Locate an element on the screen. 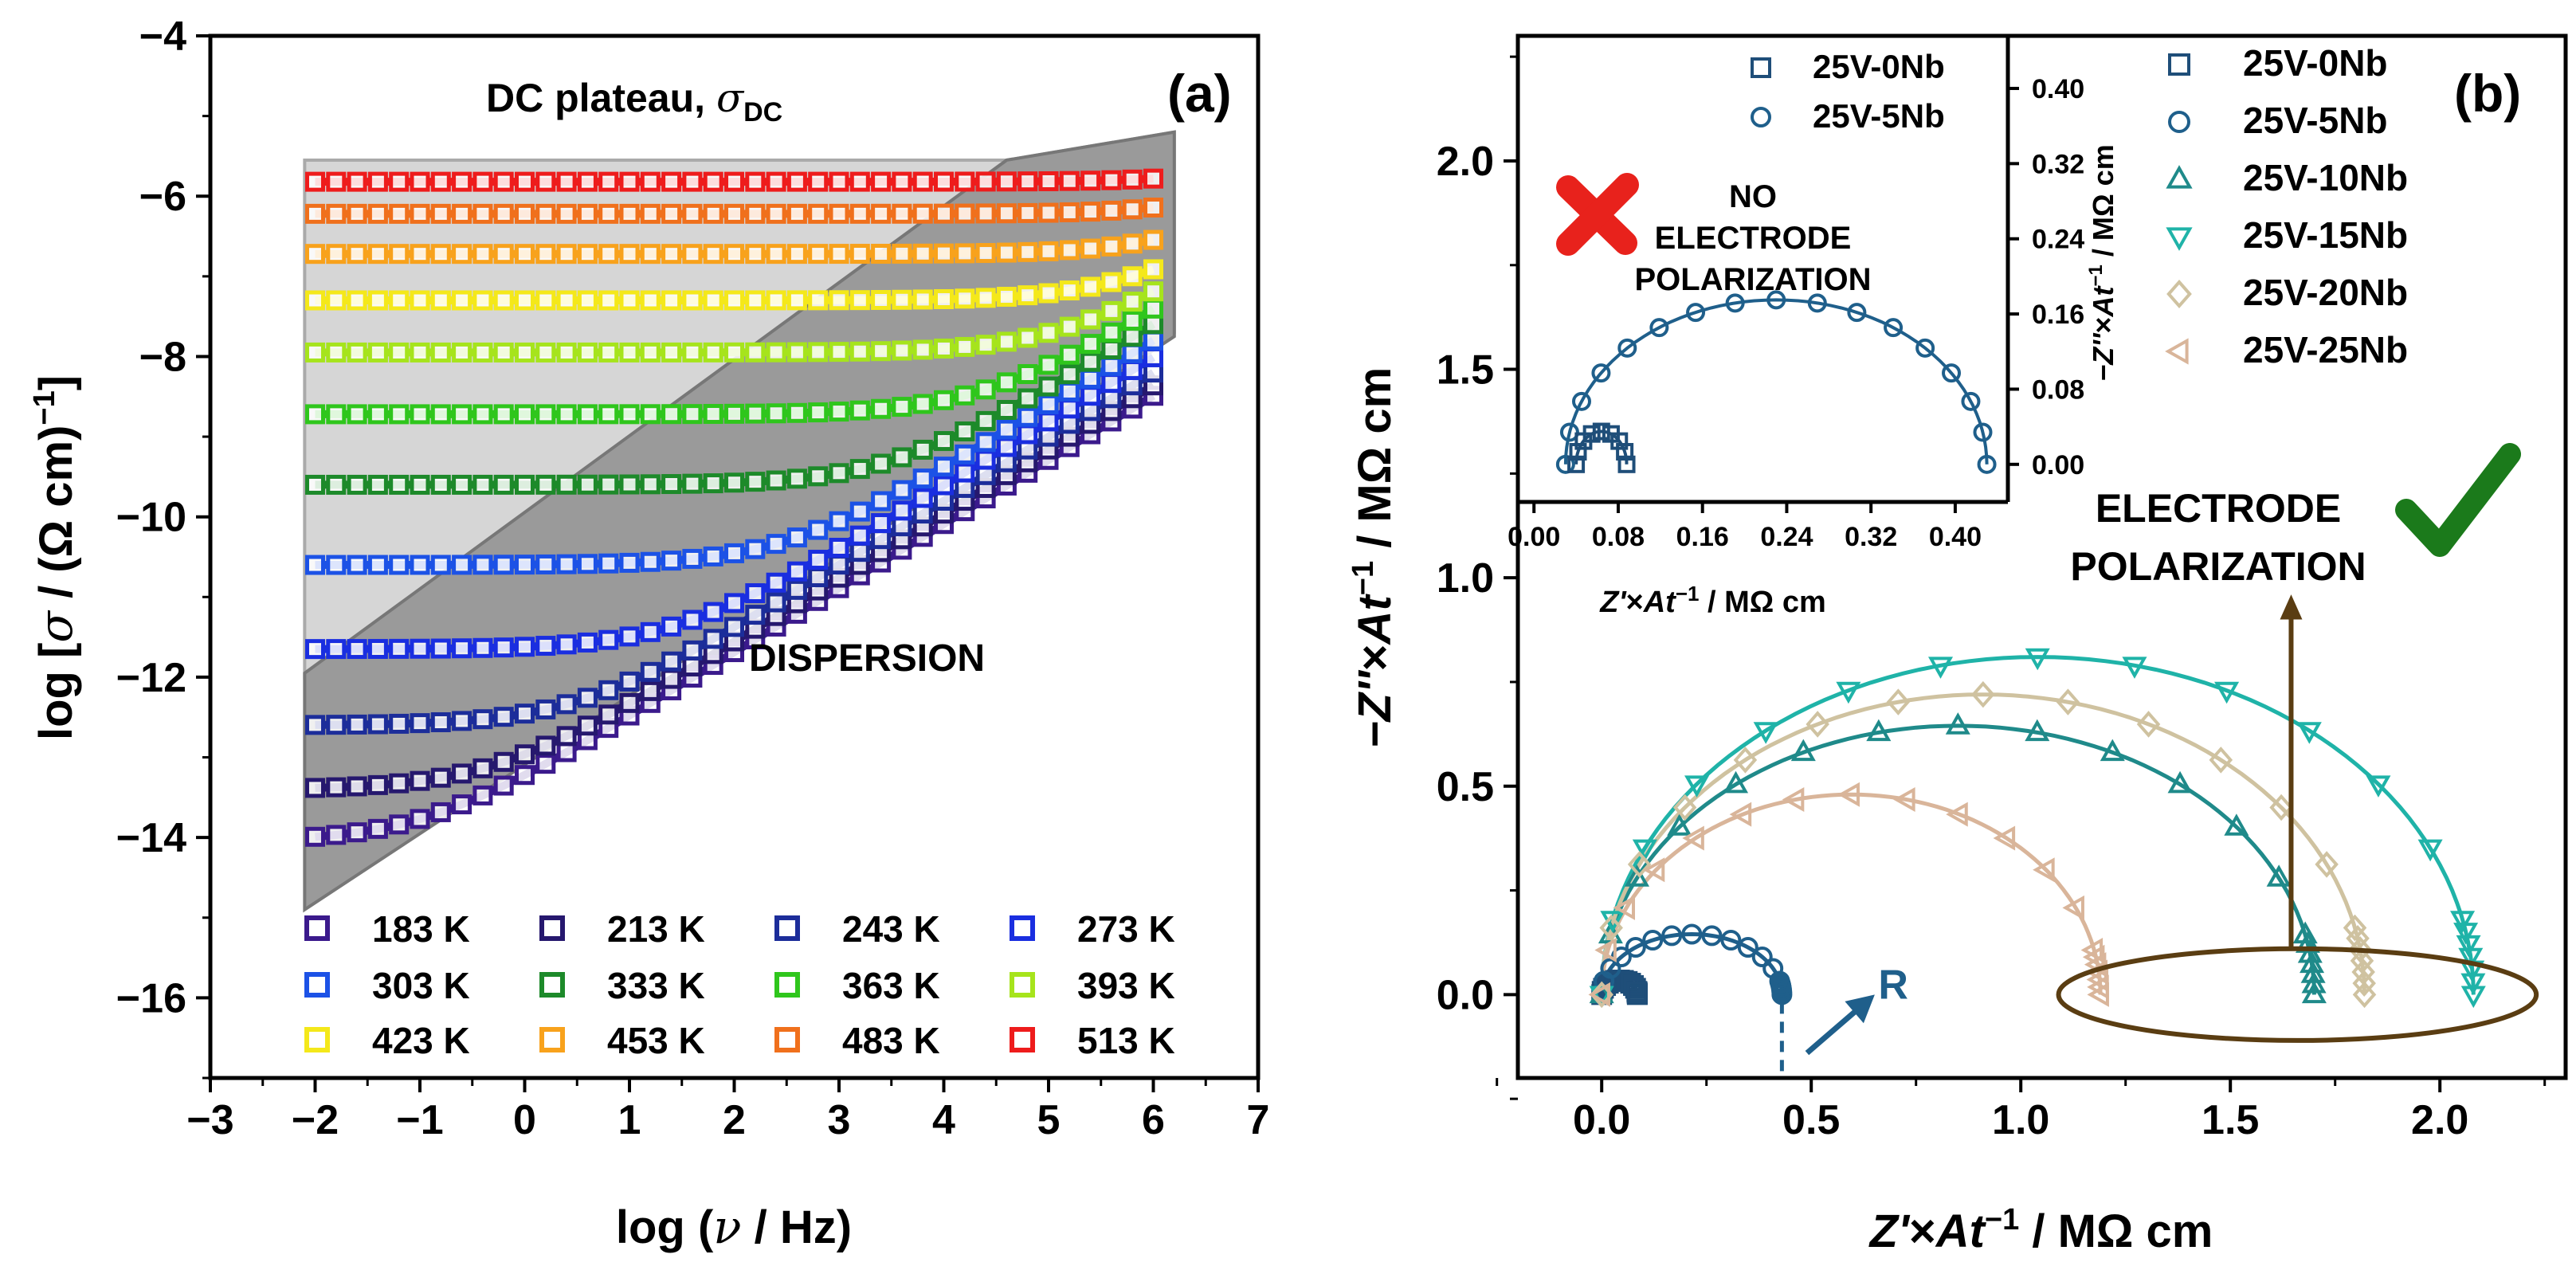  point-25V-25Nb is located at coordinates (1848, 794).